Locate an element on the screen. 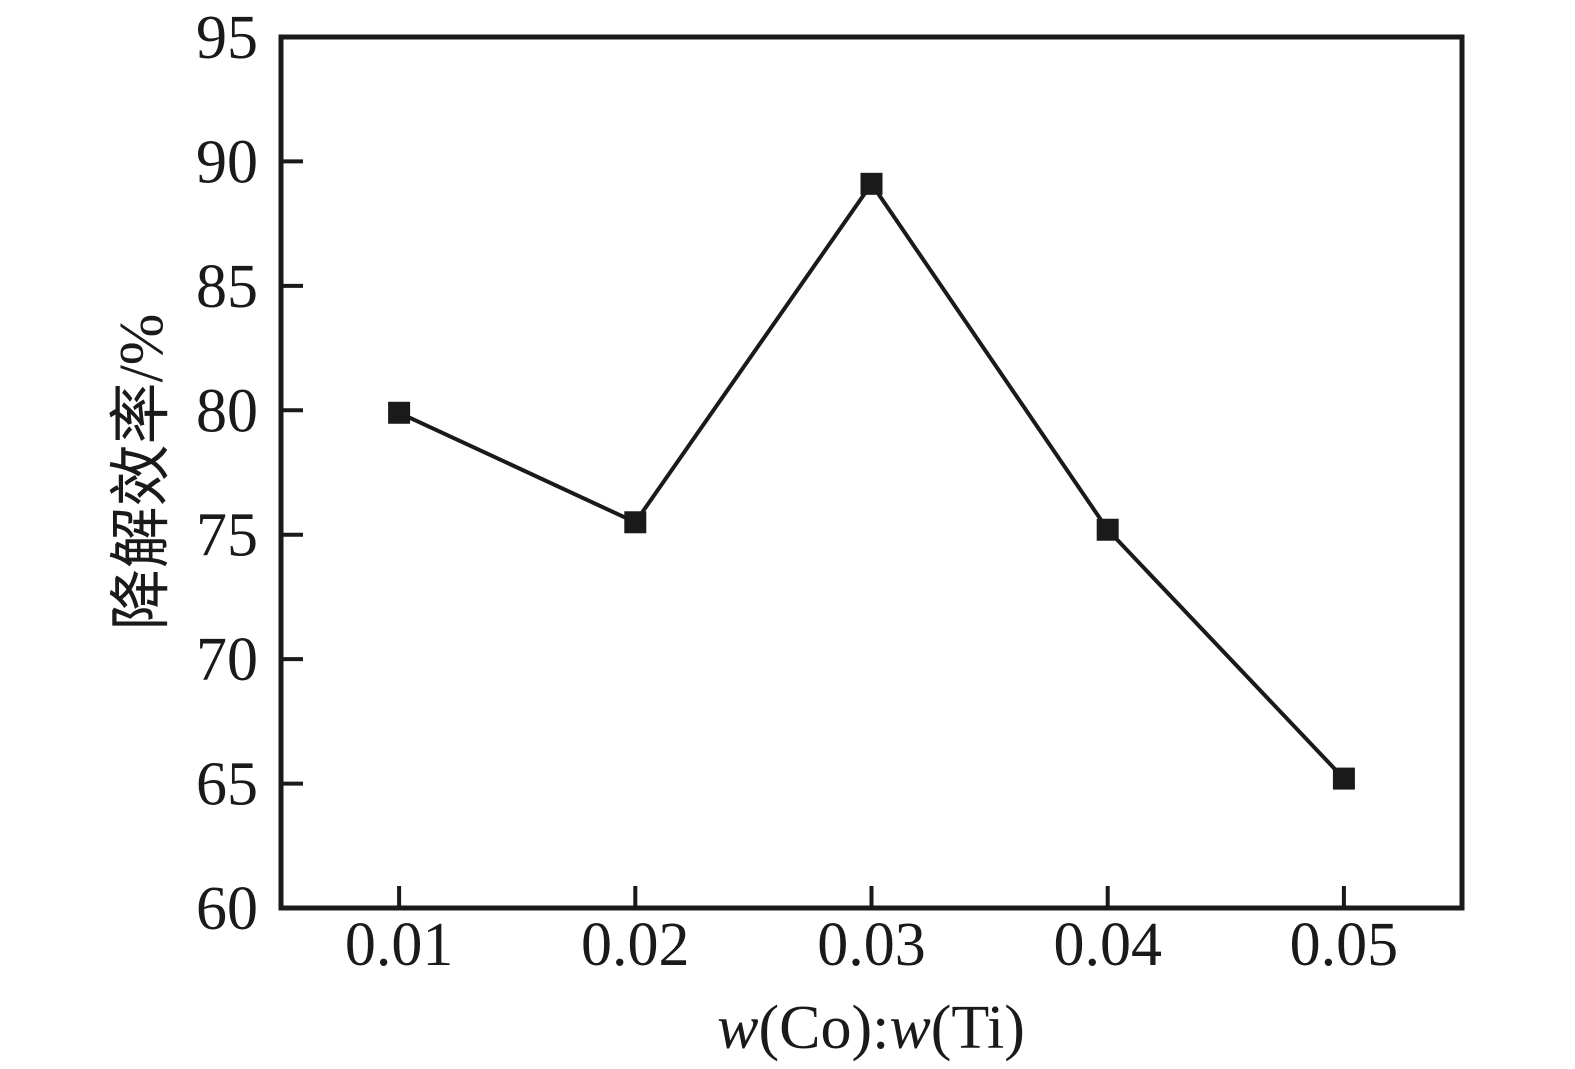 This screenshot has height=1069, width=1575. x-tick-label: 0.04 is located at coordinates (1107, 945).